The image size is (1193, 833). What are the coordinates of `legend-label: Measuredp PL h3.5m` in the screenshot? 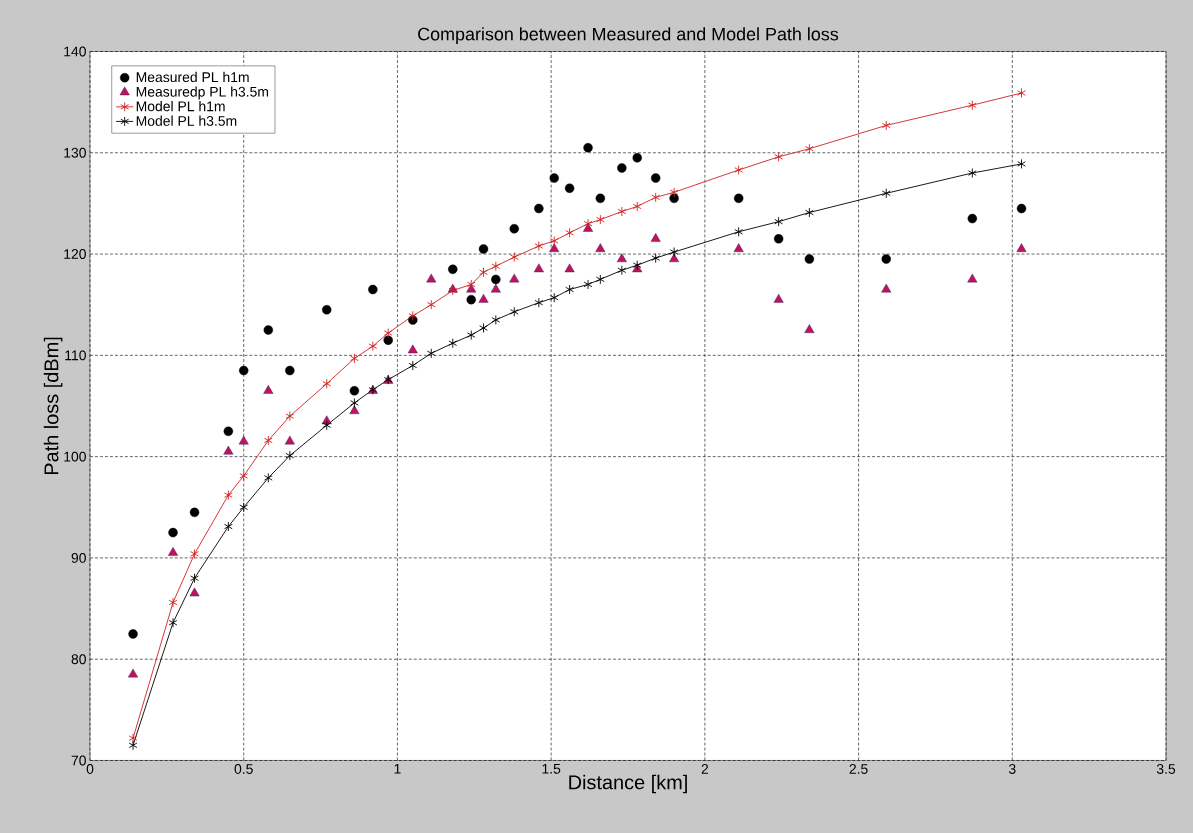 It's located at (202, 93).